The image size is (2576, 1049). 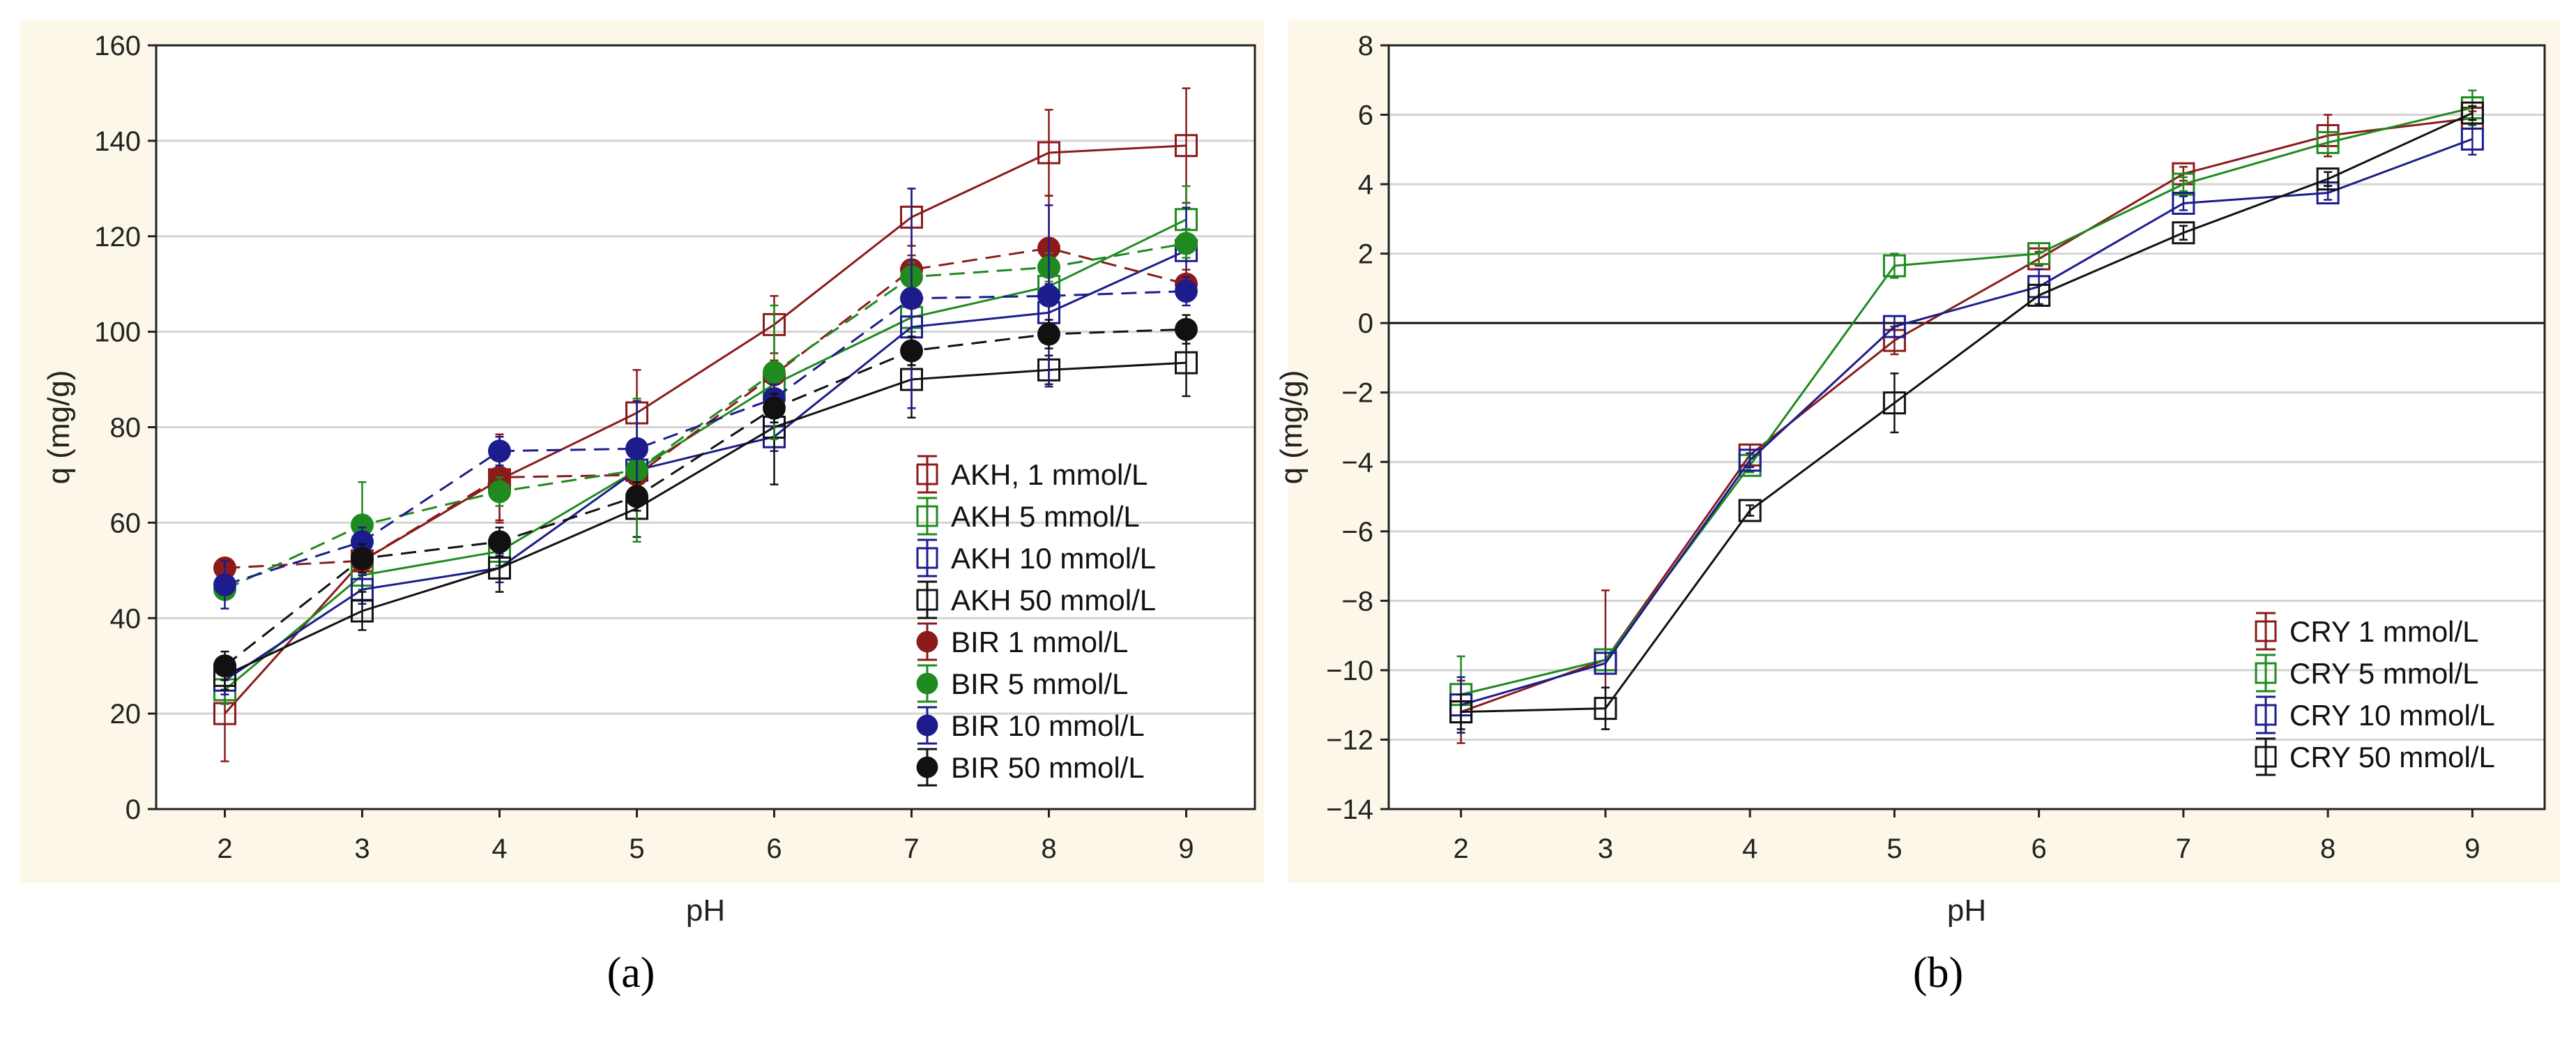 What do you see at coordinates (1039, 683) in the screenshot?
I see `legend-label: BIR 5 mmol/L` at bounding box center [1039, 683].